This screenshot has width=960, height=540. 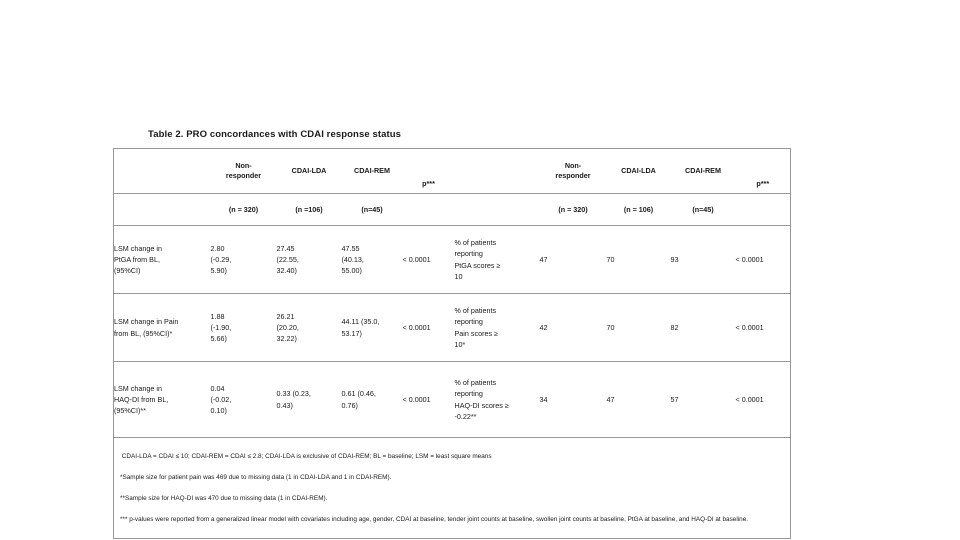 What do you see at coordinates (543, 327) in the screenshot?
I see `table-cell: 42` at bounding box center [543, 327].